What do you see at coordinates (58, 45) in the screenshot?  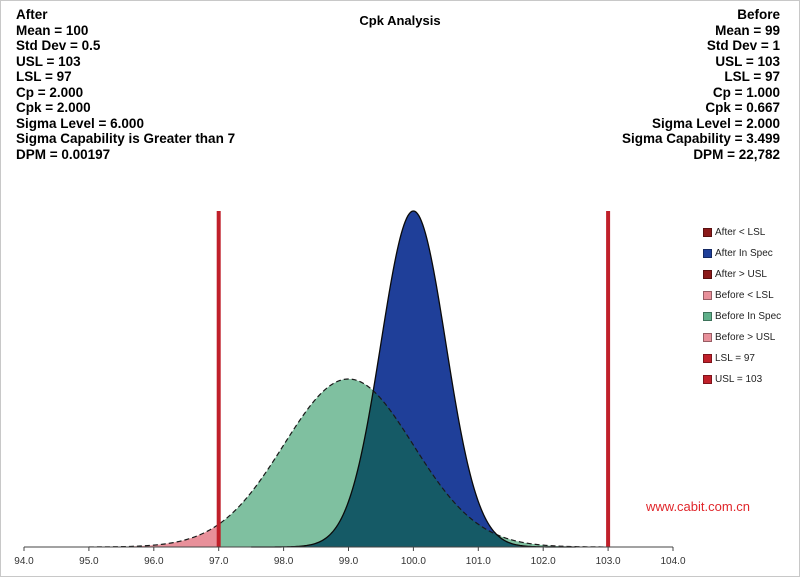 I see `after-stat-line: Std Dev = 0.5` at bounding box center [58, 45].